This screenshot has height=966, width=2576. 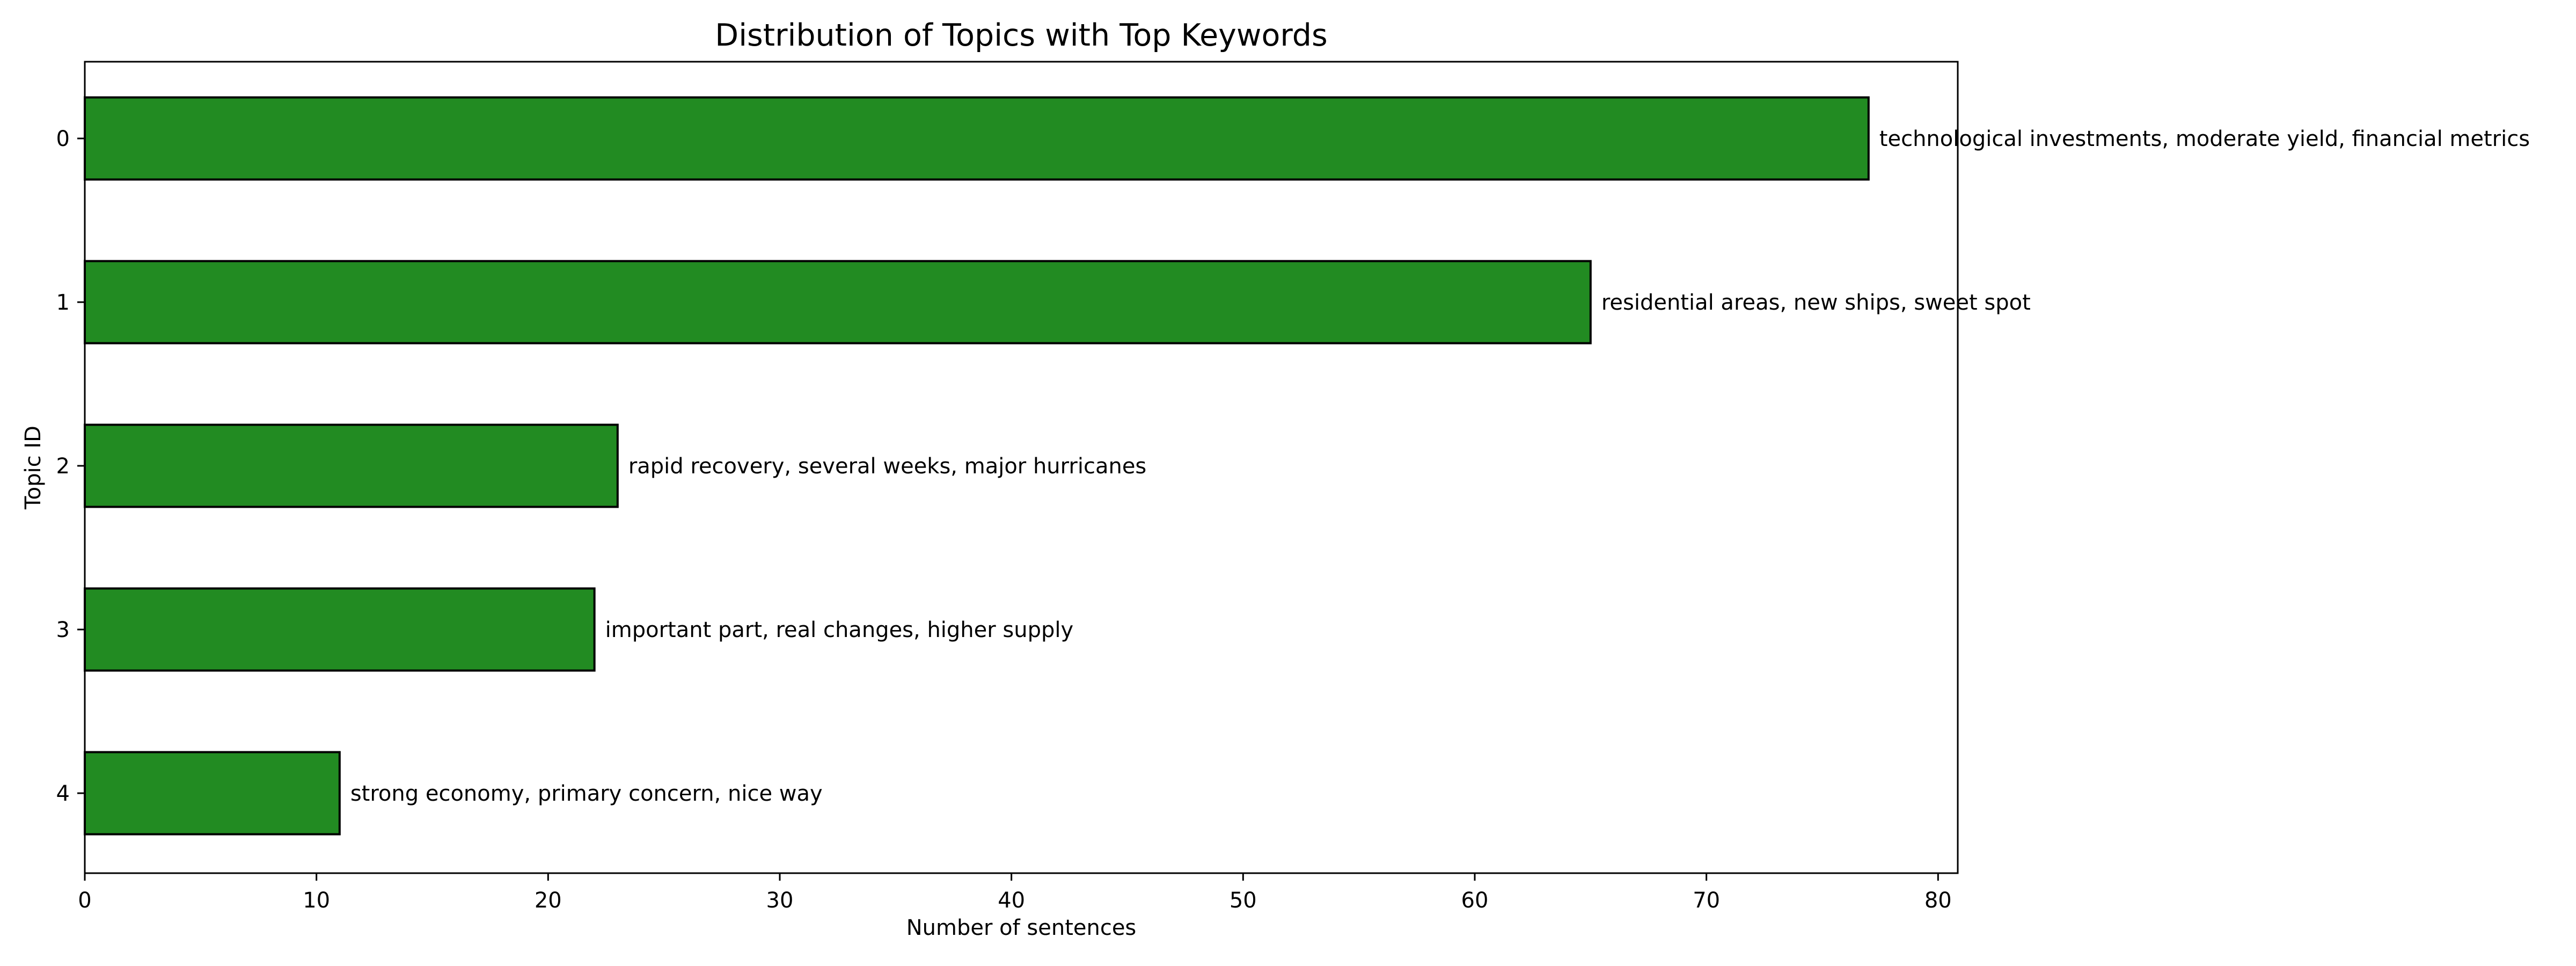 What do you see at coordinates (84, 900) in the screenshot?
I see `x-tick-label: 0` at bounding box center [84, 900].